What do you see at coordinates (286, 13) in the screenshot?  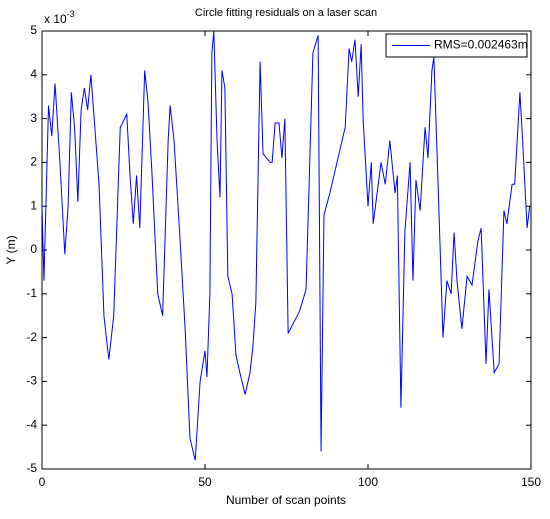 I see `chart-title: Circle fitting residuals on a laser scan` at bounding box center [286, 13].